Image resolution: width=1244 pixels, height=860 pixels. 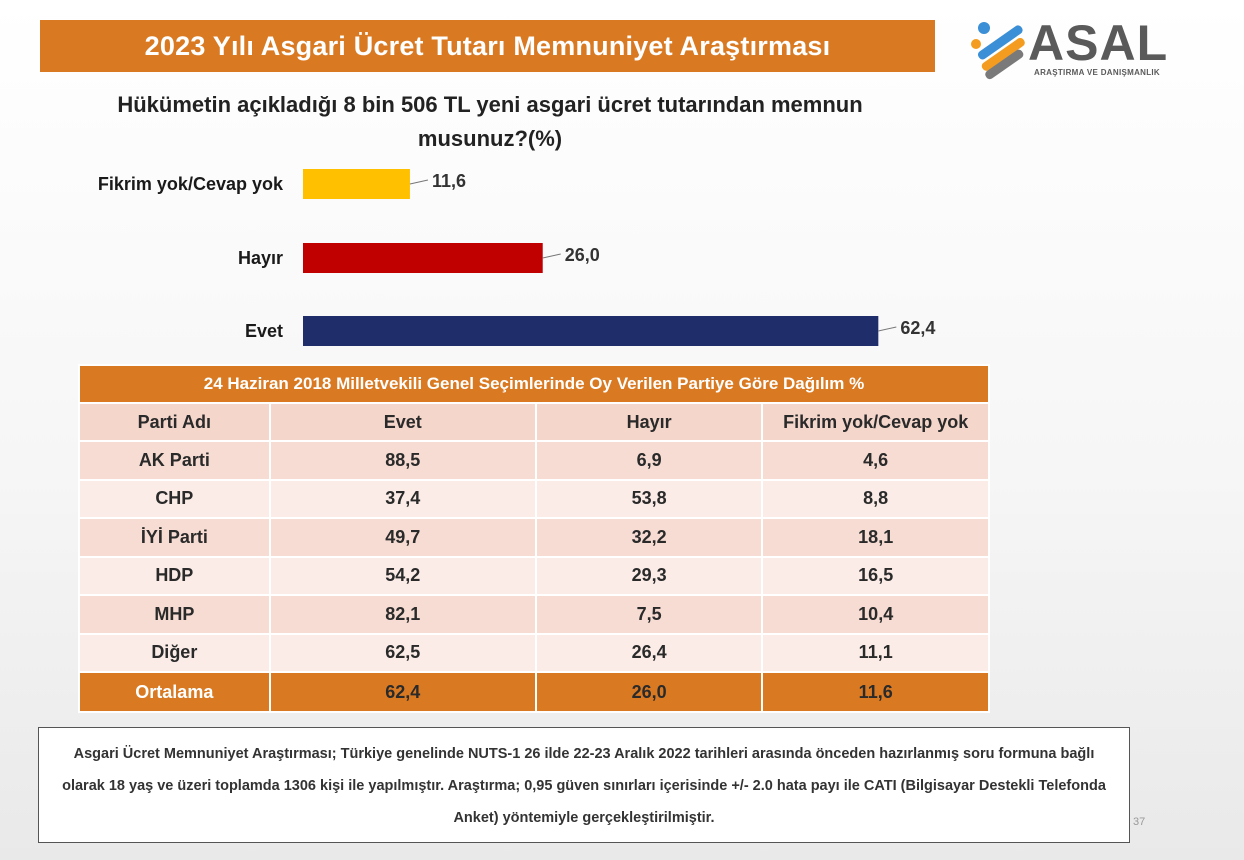 I want to click on column-header-evet: Evet, so click(x=402, y=422).